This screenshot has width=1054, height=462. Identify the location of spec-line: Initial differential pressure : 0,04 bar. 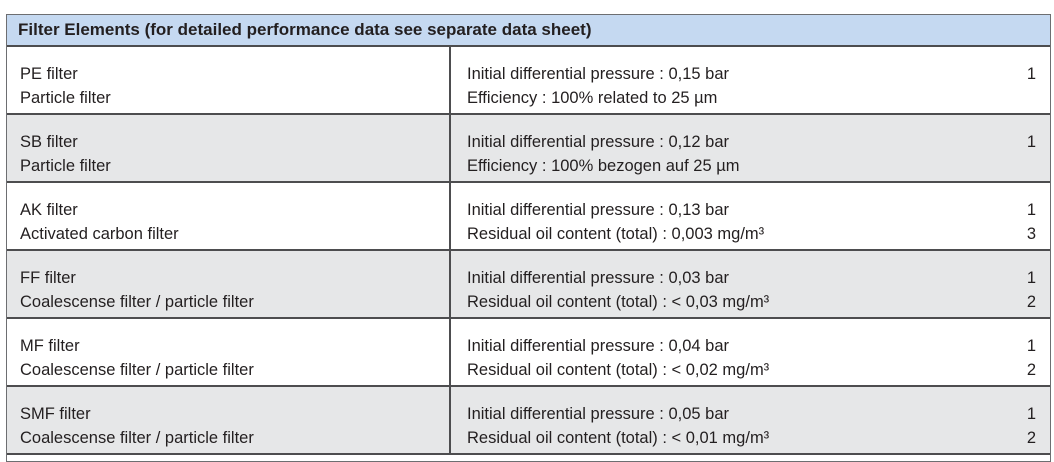
(598, 346).